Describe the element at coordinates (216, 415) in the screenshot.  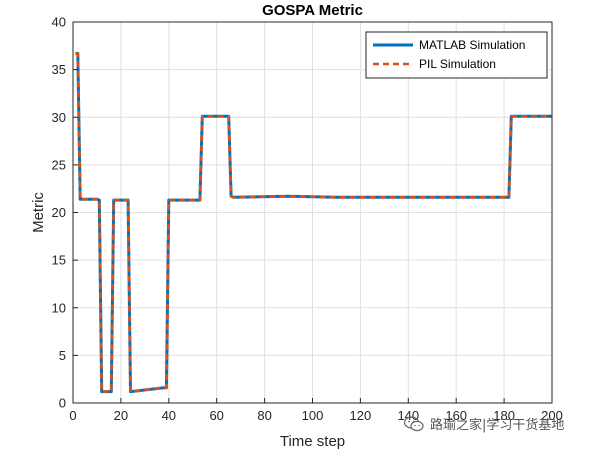
I see `x-tick-label: 60` at that location.